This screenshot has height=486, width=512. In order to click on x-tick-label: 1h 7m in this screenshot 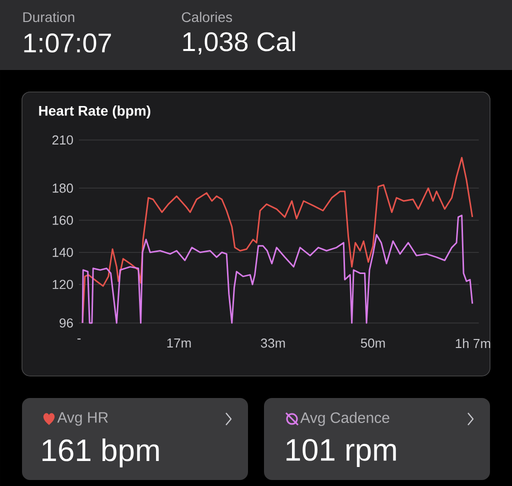, I will do `click(473, 343)`.